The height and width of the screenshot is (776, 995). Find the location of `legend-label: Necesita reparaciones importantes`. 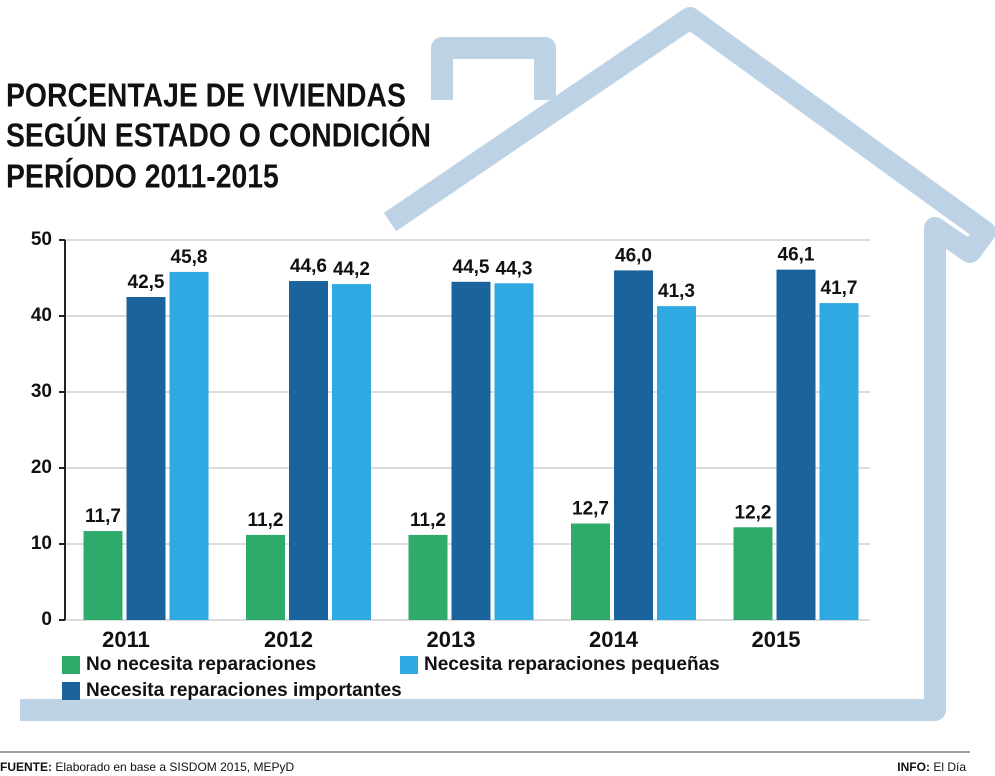

legend-label: Necesita reparaciones importantes is located at coordinates (244, 690).